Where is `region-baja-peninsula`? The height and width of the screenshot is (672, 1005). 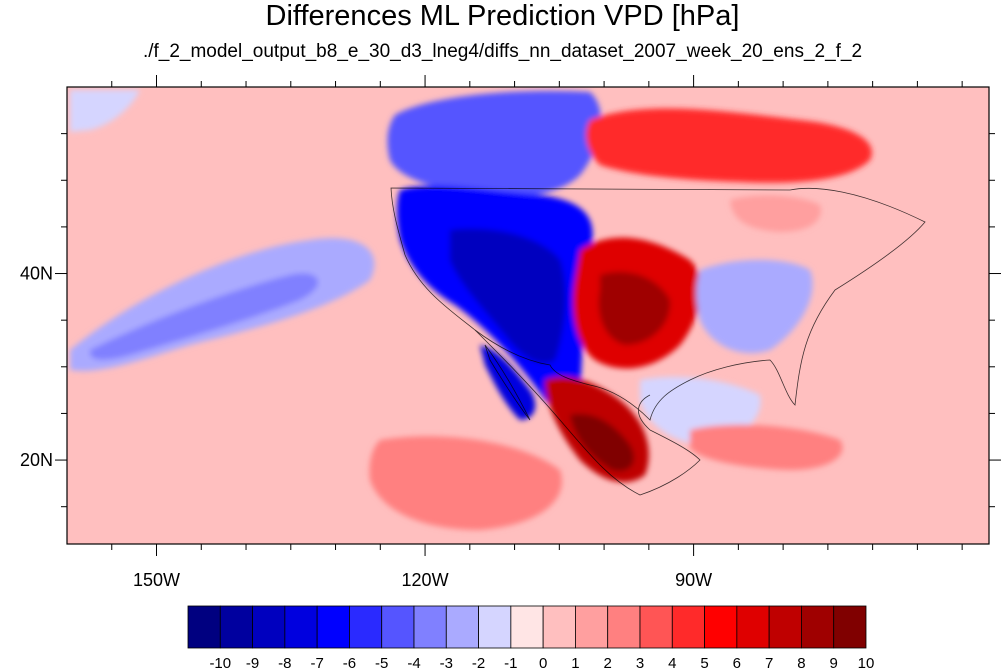
region-baja-peninsula is located at coordinates (508, 382).